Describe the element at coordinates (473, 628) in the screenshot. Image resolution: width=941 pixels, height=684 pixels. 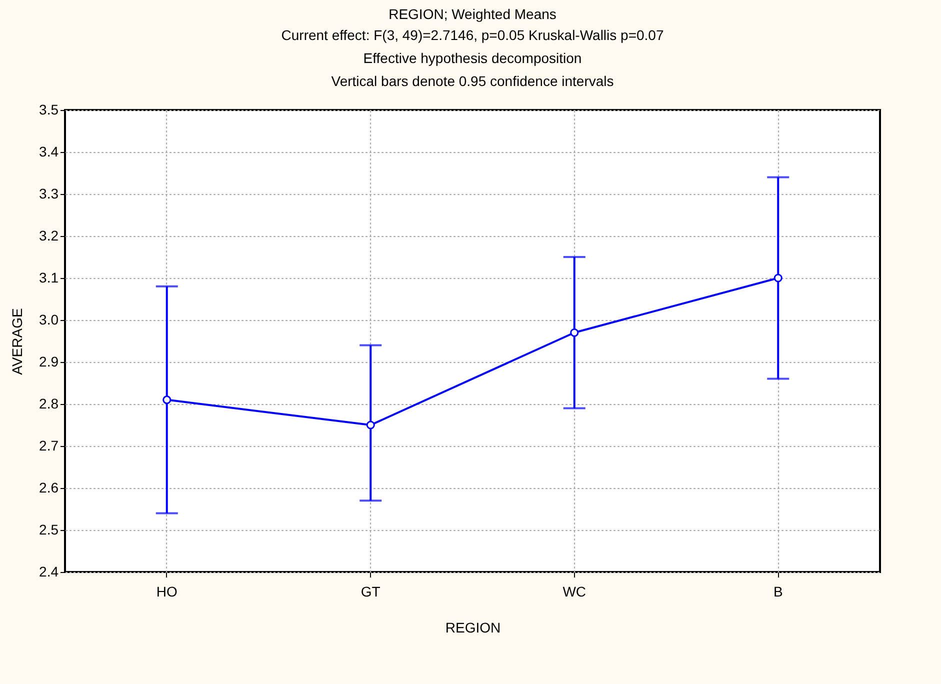
I see `x-axis-title: REGION` at that location.